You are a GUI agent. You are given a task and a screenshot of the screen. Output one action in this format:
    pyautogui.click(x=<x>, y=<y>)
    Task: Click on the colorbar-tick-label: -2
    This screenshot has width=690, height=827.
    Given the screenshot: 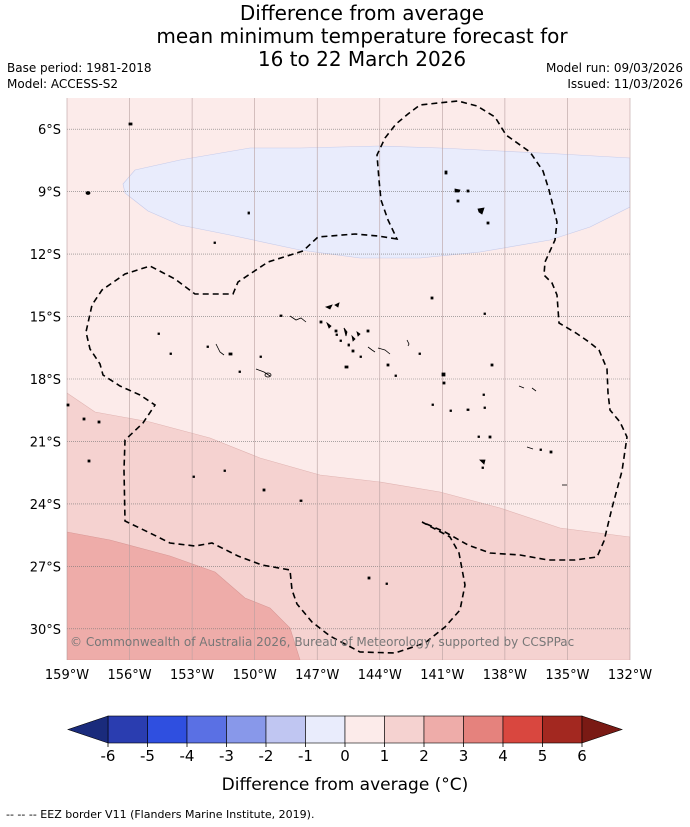 What is the action you would take?
    pyautogui.click(x=266, y=756)
    